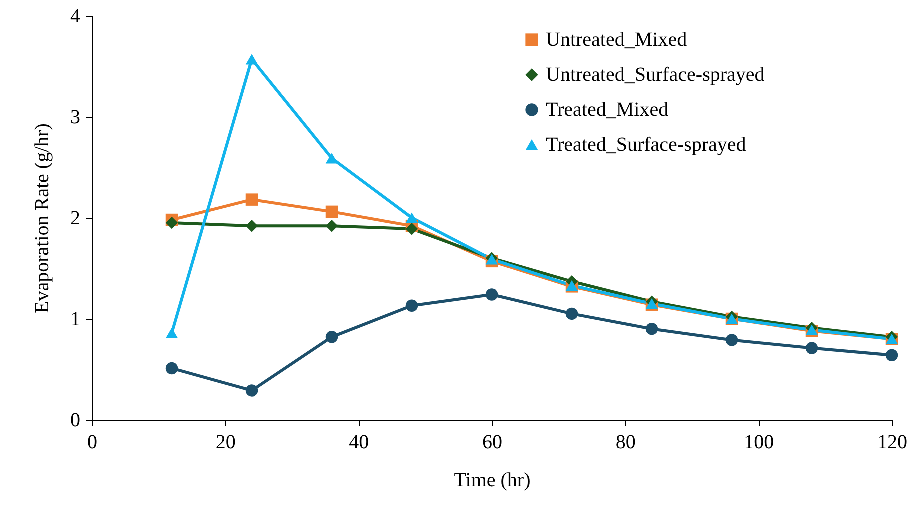  What do you see at coordinates (626, 443) in the screenshot?
I see `x-tick-label: 80` at bounding box center [626, 443].